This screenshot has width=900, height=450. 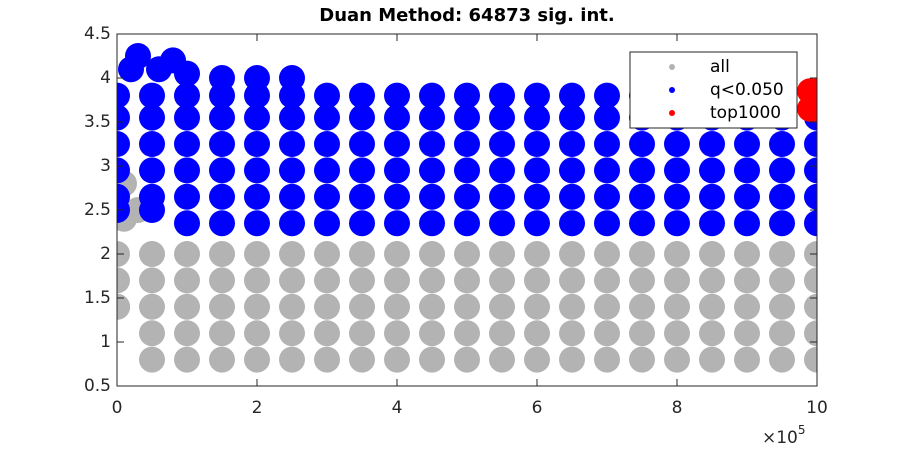 I want to click on y-tick-label: 0.5, so click(x=97, y=386).